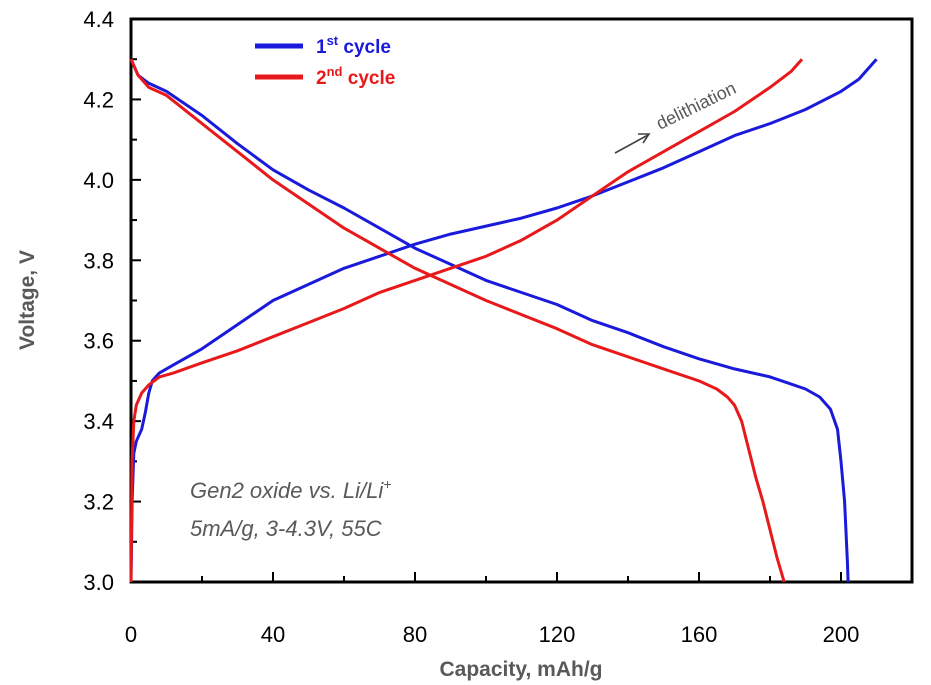 This screenshot has height=685, width=931. What do you see at coordinates (521, 669) in the screenshot?
I see `x-axis-title: Capacity, mAh/g` at bounding box center [521, 669].